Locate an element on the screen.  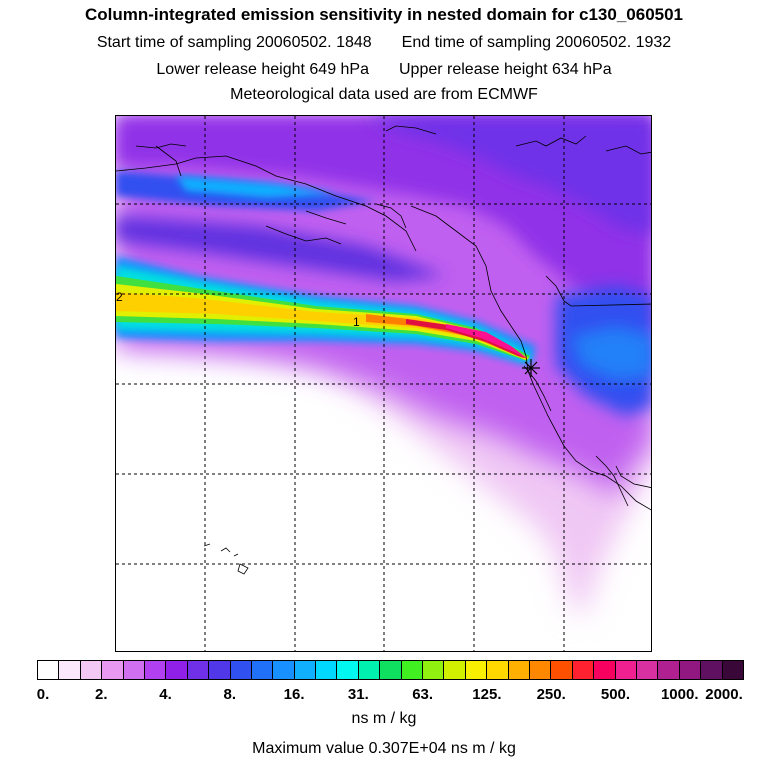
colorbar-tick-label: 500. is located at coordinates (615, 694).